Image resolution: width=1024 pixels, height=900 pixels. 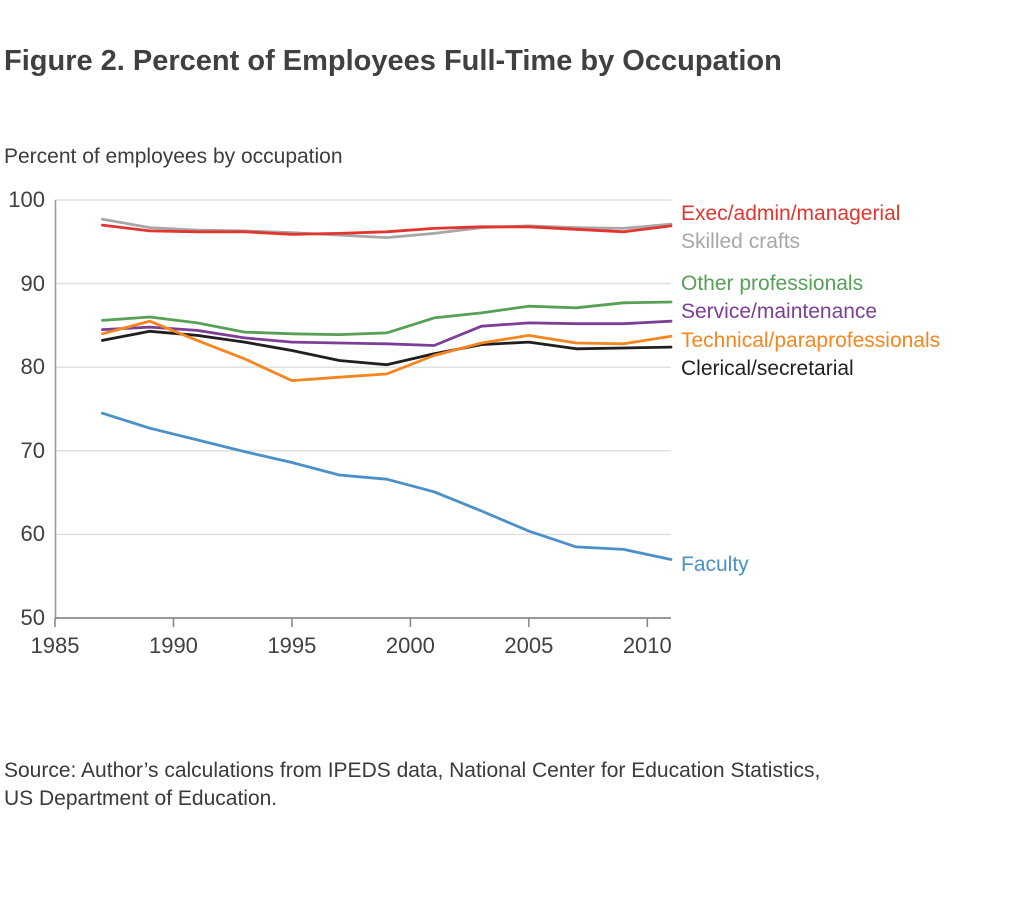 I want to click on series-line-faculty, so click(x=387, y=486).